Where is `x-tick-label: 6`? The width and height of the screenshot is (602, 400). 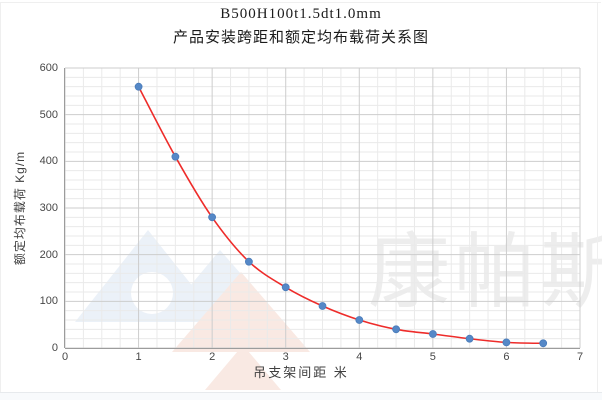 x-tick-label: 6 is located at coordinates (506, 357).